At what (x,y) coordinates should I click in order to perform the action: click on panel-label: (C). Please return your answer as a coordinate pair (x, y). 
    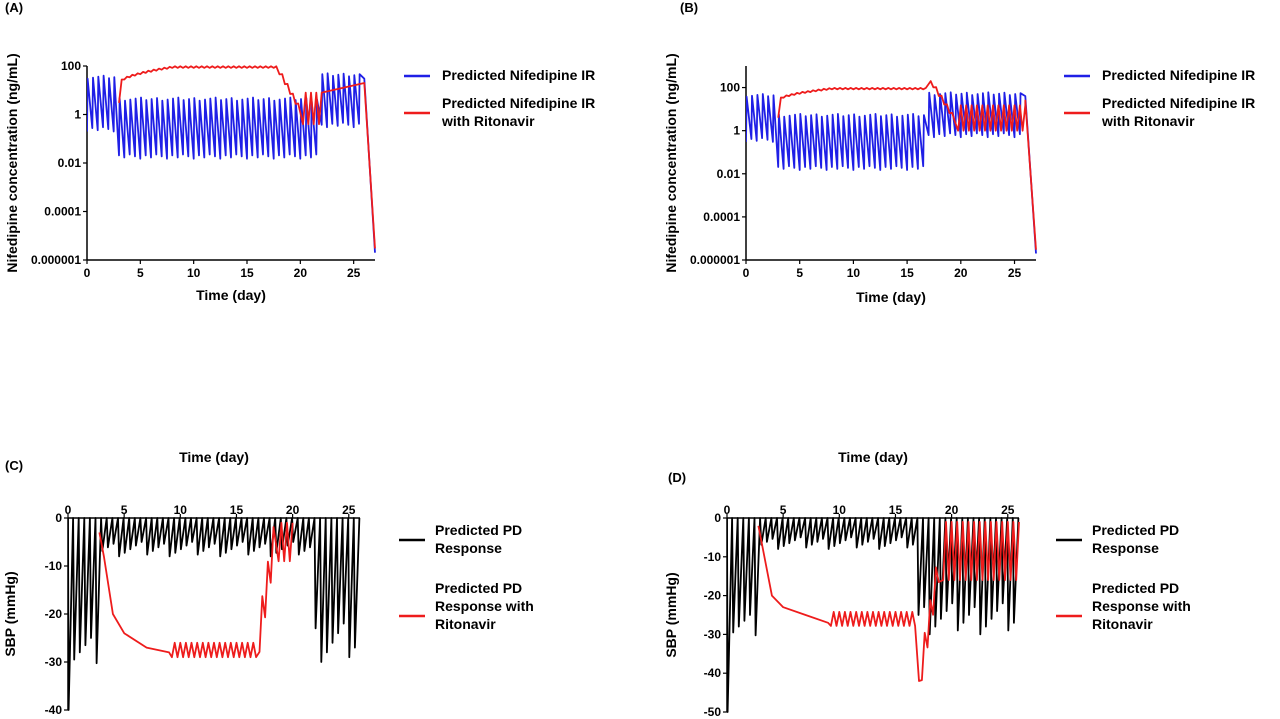
    Looking at the image, I should click on (14, 465).